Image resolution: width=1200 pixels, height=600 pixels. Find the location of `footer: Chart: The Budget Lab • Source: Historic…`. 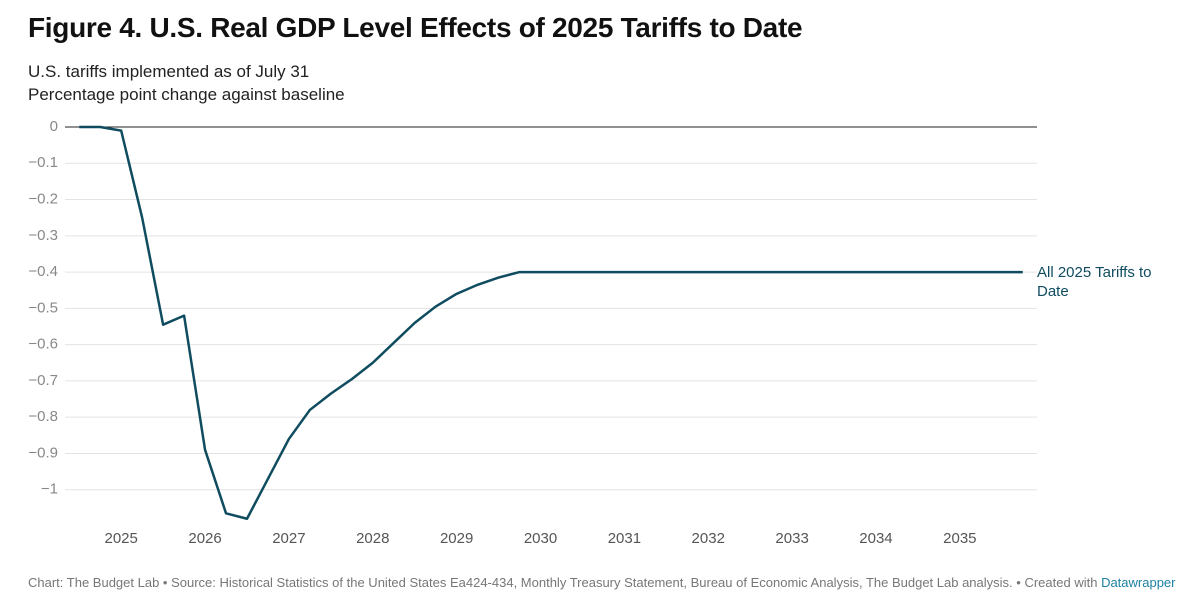

footer: Chart: The Budget Lab • Source: Historic… is located at coordinates (603, 582).